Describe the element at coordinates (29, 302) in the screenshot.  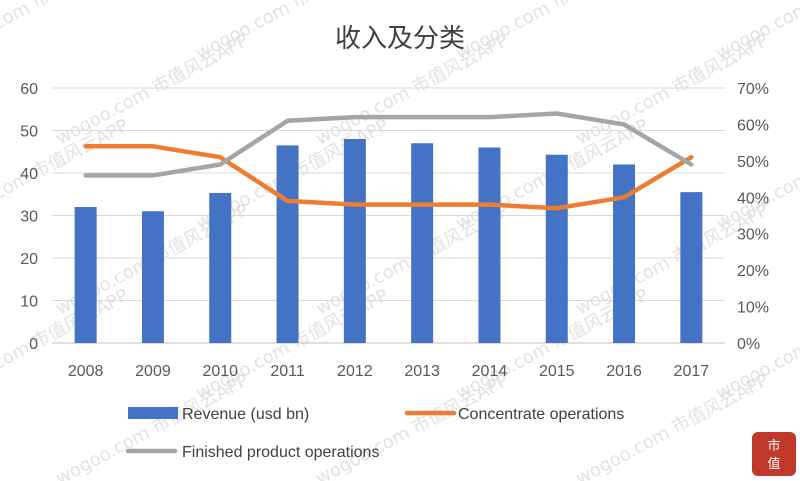
I see `left-tick-label: 10` at that location.